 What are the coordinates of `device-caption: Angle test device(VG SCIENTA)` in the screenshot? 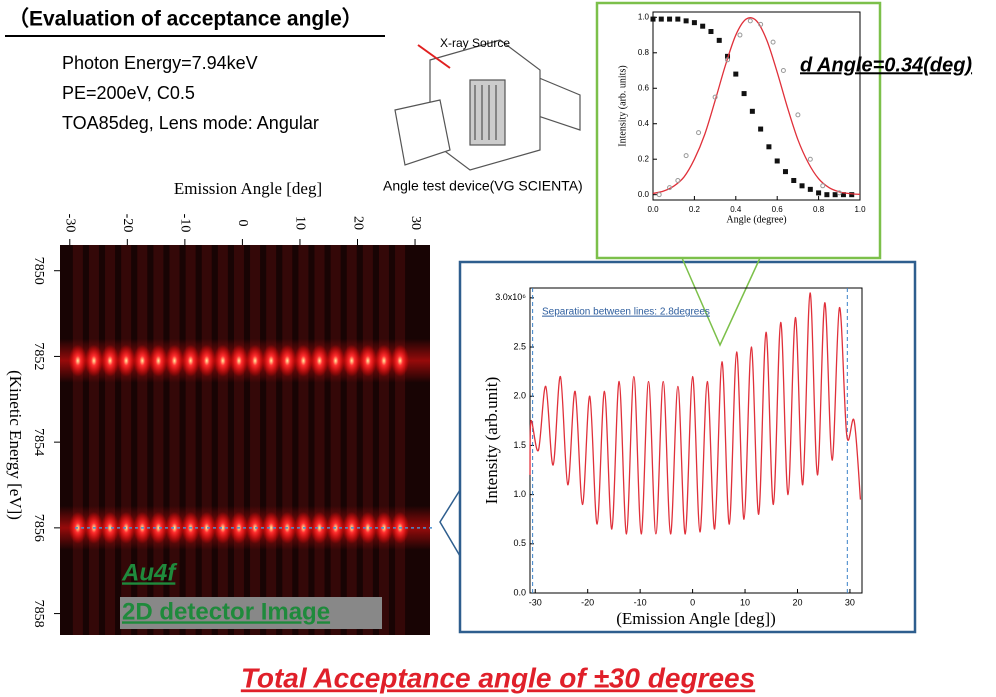 It's located at (483, 186).